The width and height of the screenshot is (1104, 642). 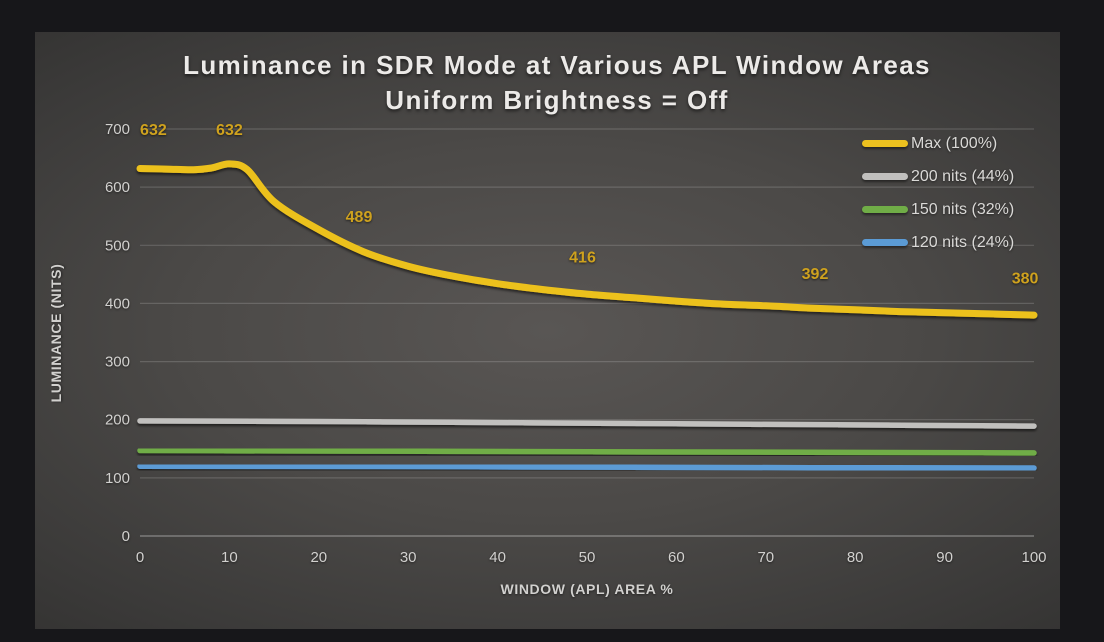 I want to click on y-tick-label: 700, so click(x=117, y=129).